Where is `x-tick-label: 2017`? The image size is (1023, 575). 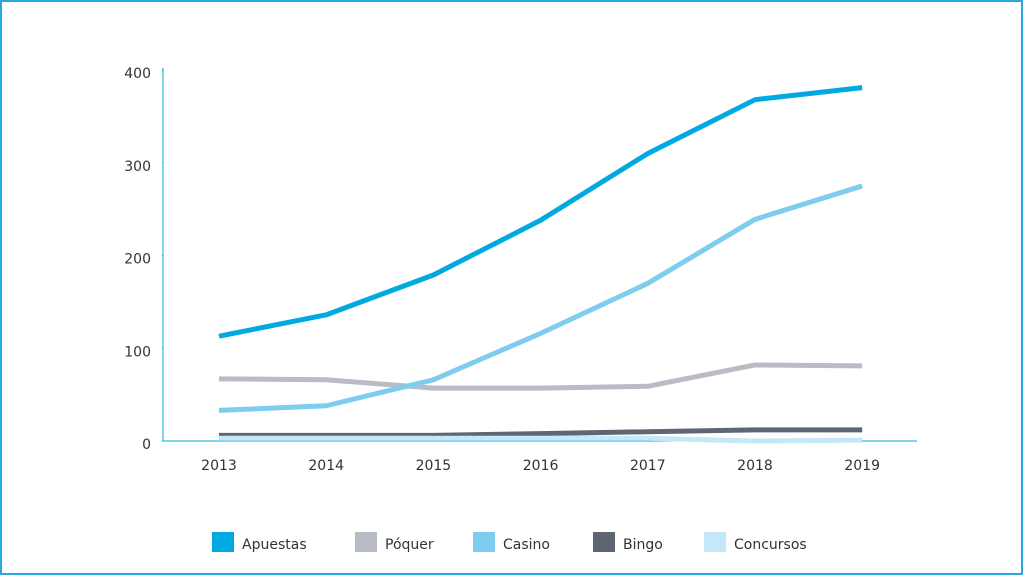
x-tick-label: 2017 is located at coordinates (648, 466).